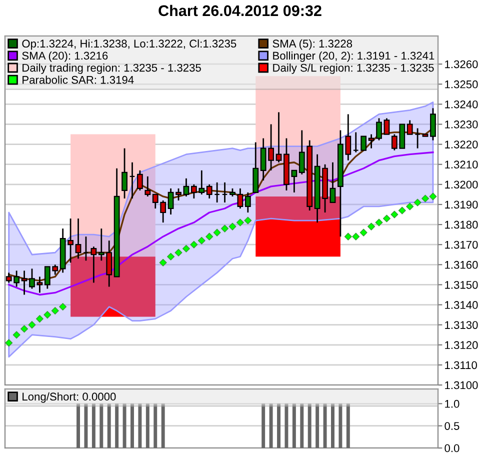 This screenshot has width=480, height=457. Describe the element at coordinates (461, 345) in the screenshot. I see `y-tick-label: 1.3120` at that location.